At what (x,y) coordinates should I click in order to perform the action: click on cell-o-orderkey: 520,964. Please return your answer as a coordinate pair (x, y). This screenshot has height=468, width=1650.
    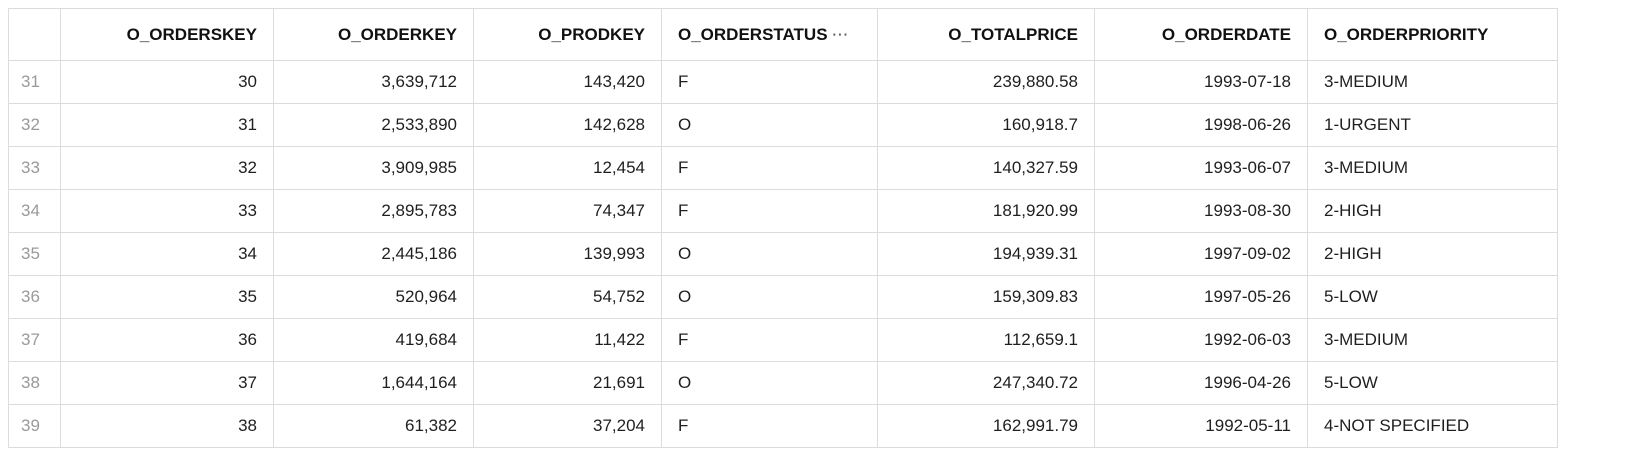
    Looking at the image, I should click on (373, 297).